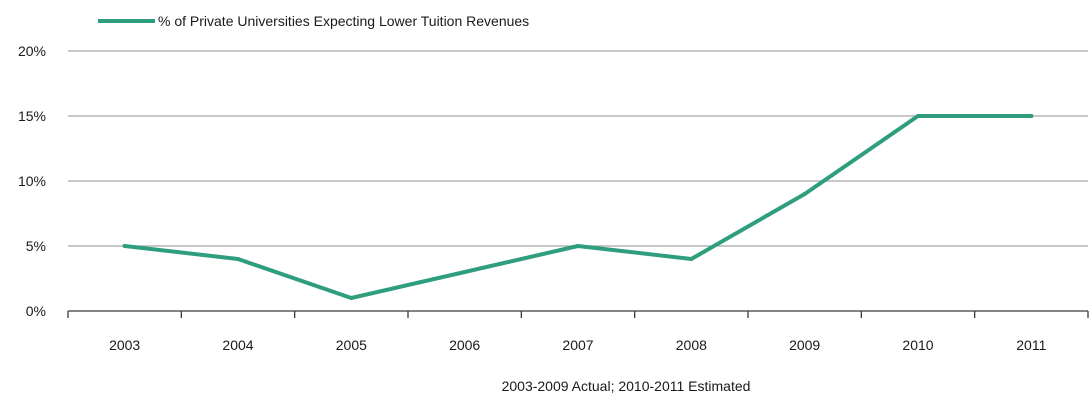 This screenshot has height=399, width=1092. Describe the element at coordinates (36, 246) in the screenshot. I see `y-tick-label: 5%` at that location.